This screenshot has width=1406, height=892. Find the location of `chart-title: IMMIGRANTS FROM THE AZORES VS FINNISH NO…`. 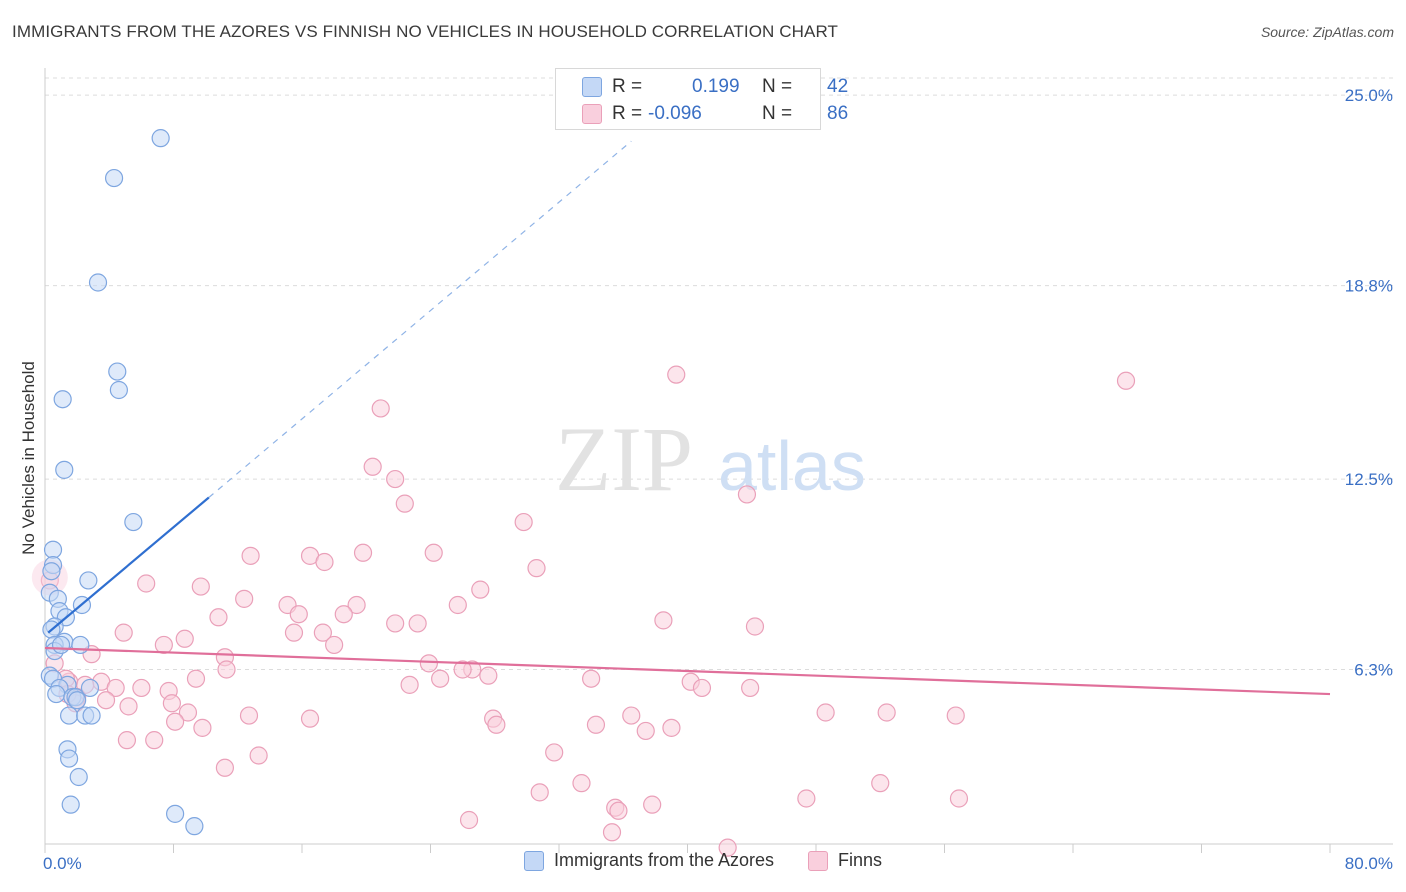

chart-title: IMMIGRANTS FROM THE AZORES VS FINNISH NO… is located at coordinates (425, 31).